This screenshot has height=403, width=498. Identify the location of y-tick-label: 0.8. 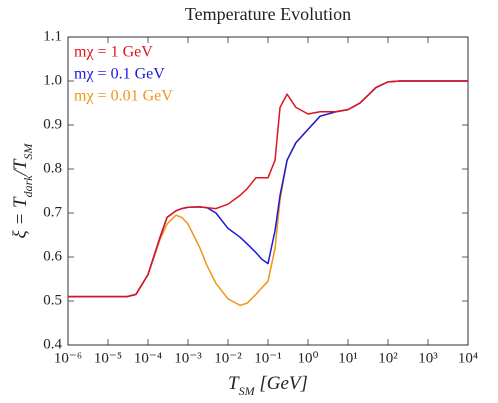
(52, 168).